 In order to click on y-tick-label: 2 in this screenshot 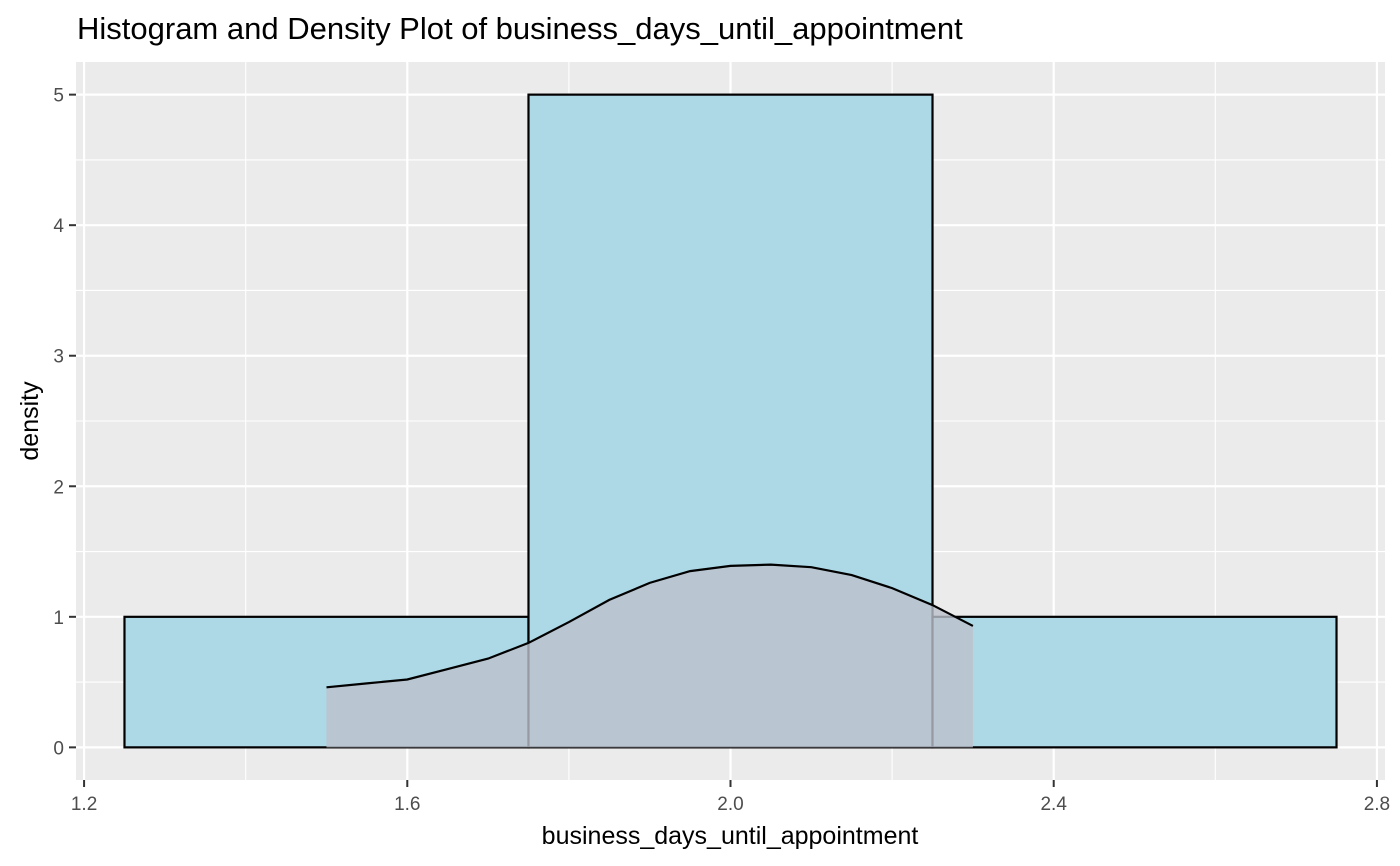, I will do `click(58, 487)`.